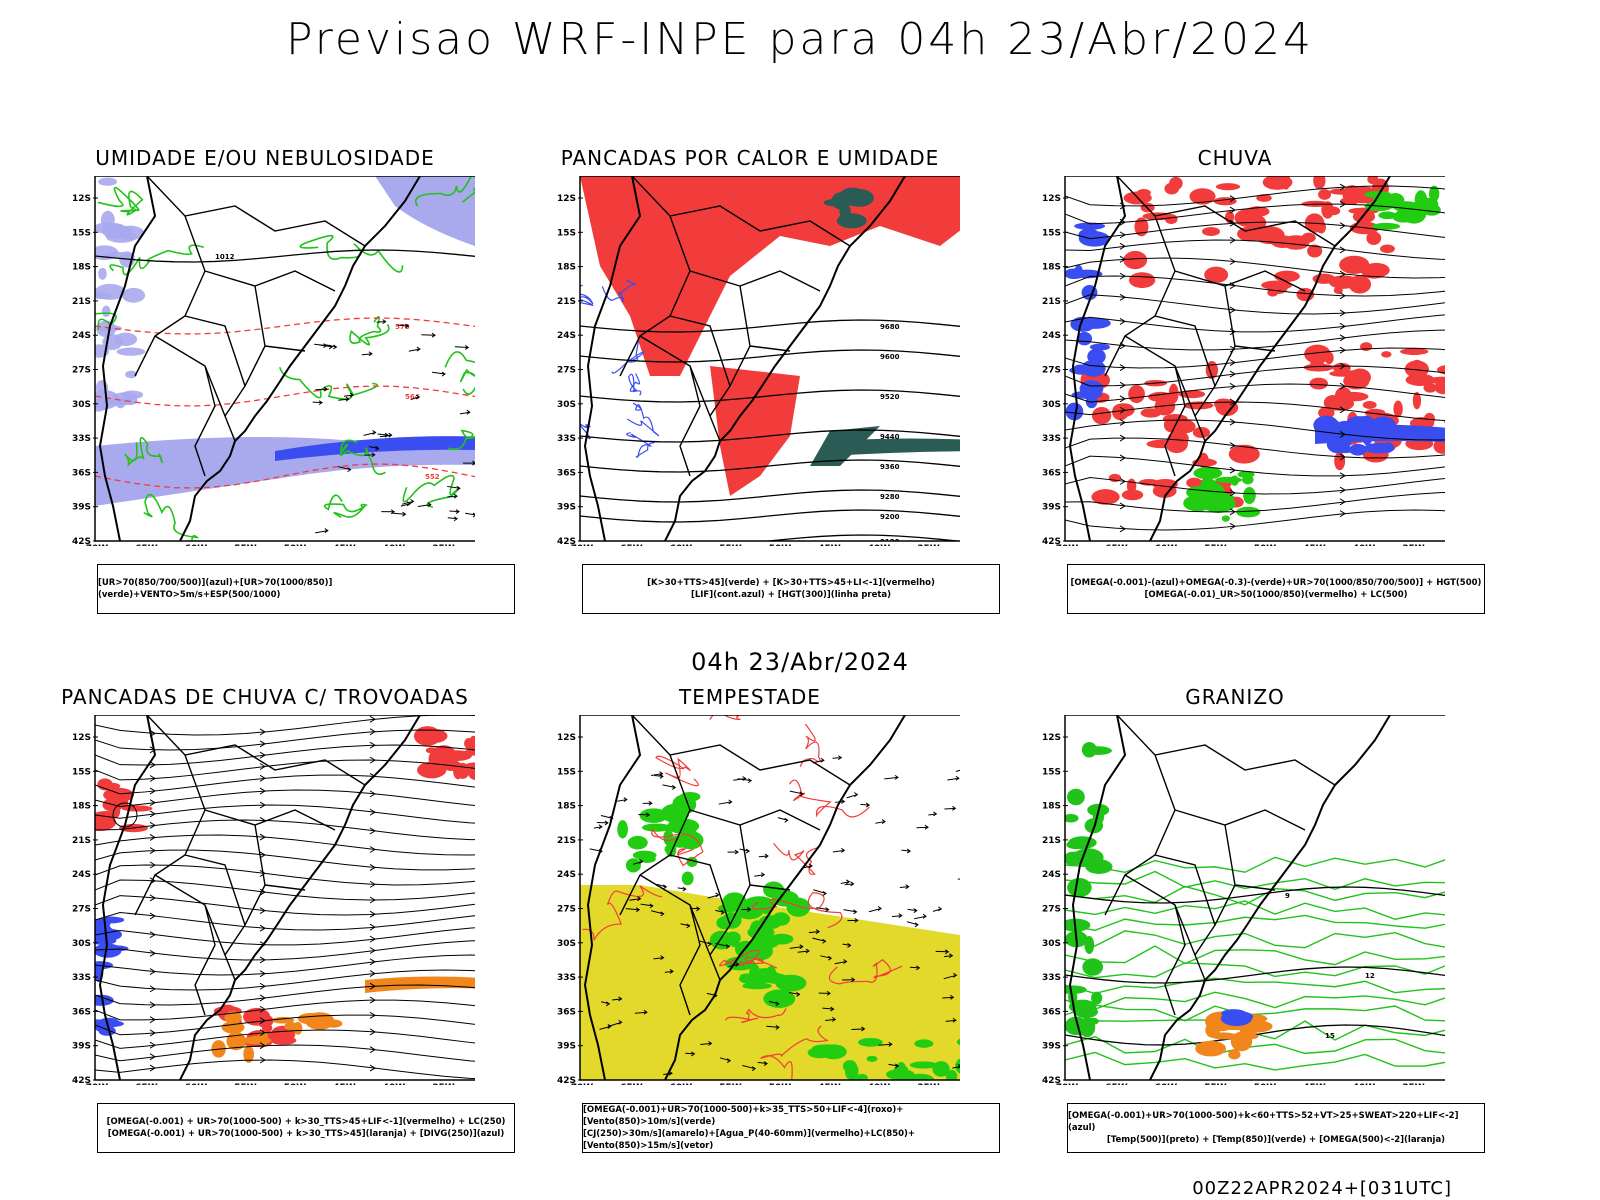 The image size is (1600, 1200). I want to click on latitude-label: 33S, so click(566, 439).